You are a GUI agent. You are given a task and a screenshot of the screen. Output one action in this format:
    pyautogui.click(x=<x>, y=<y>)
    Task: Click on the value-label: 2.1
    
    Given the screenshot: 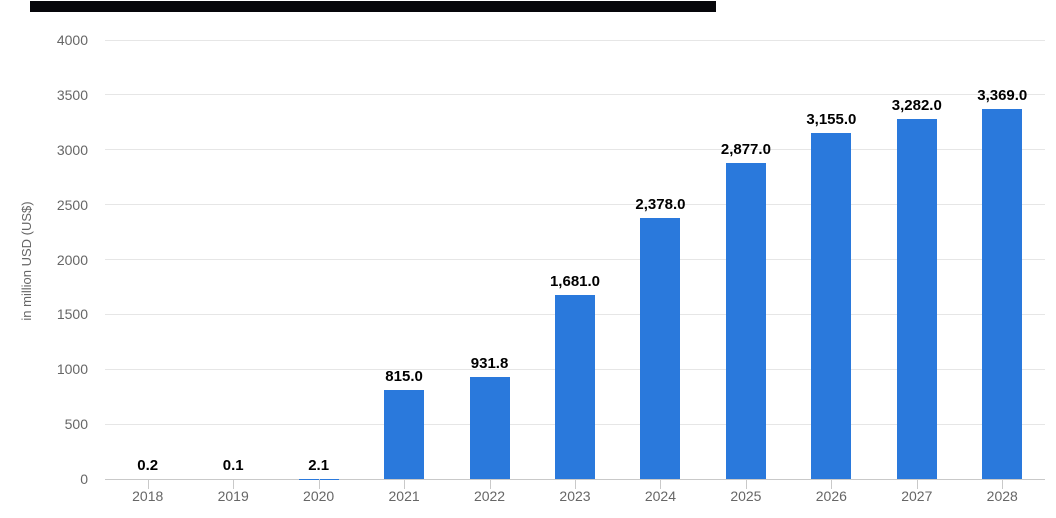 What is the action you would take?
    pyautogui.click(x=319, y=465)
    